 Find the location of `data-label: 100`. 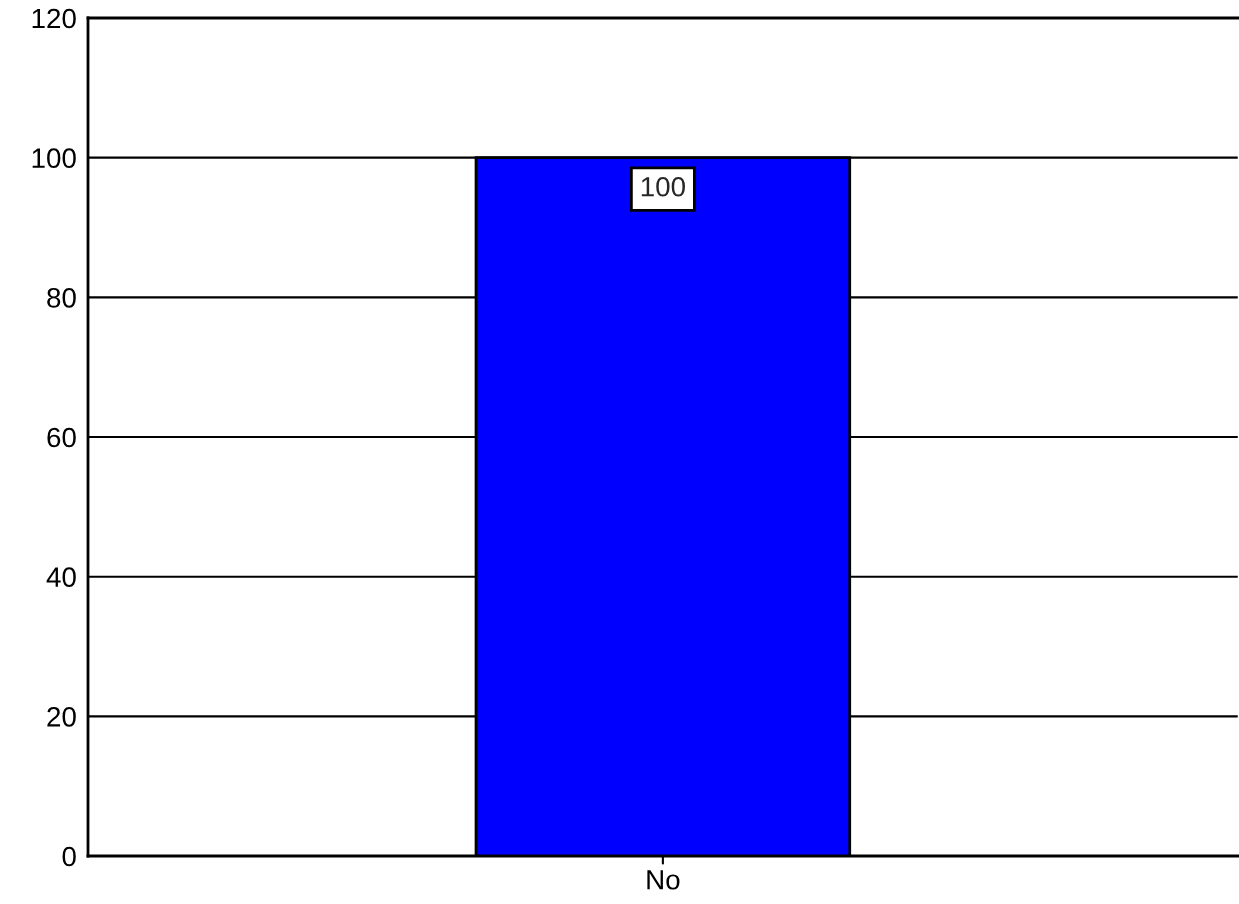

data-label: 100 is located at coordinates (663, 186).